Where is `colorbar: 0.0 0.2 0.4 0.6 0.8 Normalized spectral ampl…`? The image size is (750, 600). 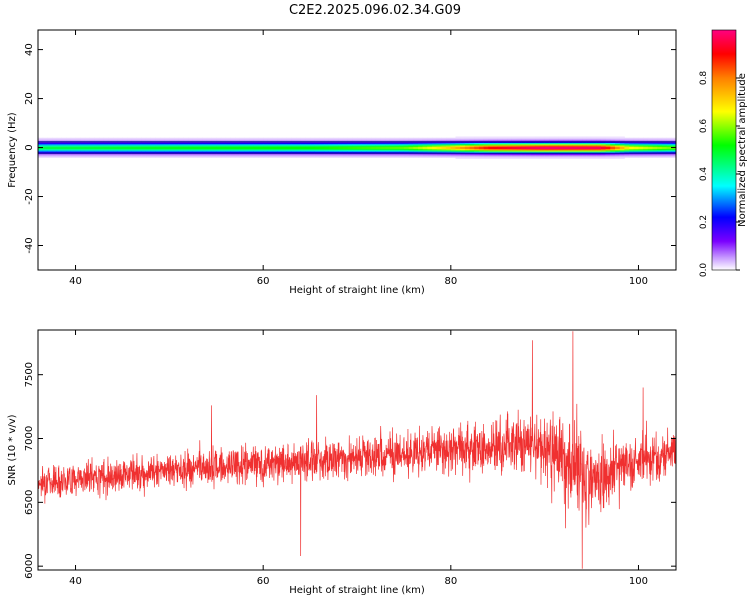
colorbar: 0.0 0.2 0.4 0.6 0.8 Normalized spectral ampl… is located at coordinates (723, 153).